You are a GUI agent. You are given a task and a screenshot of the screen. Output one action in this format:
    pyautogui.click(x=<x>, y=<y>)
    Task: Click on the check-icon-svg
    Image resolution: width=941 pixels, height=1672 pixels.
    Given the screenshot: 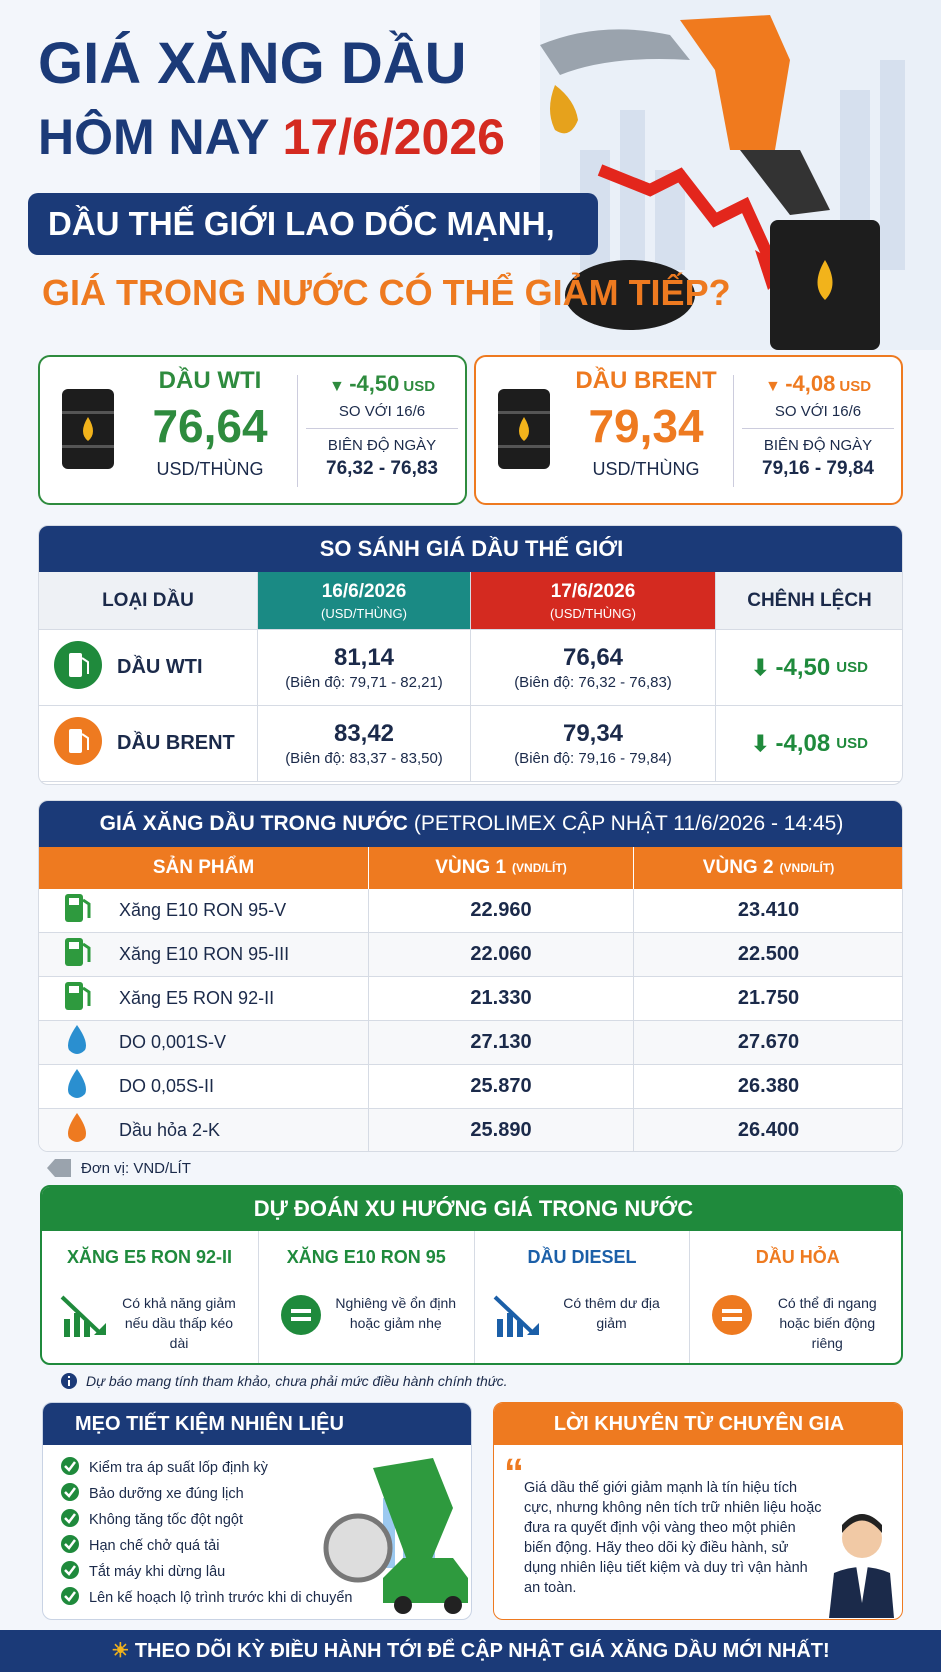 What is the action you would take?
    pyautogui.click(x=70, y=1518)
    